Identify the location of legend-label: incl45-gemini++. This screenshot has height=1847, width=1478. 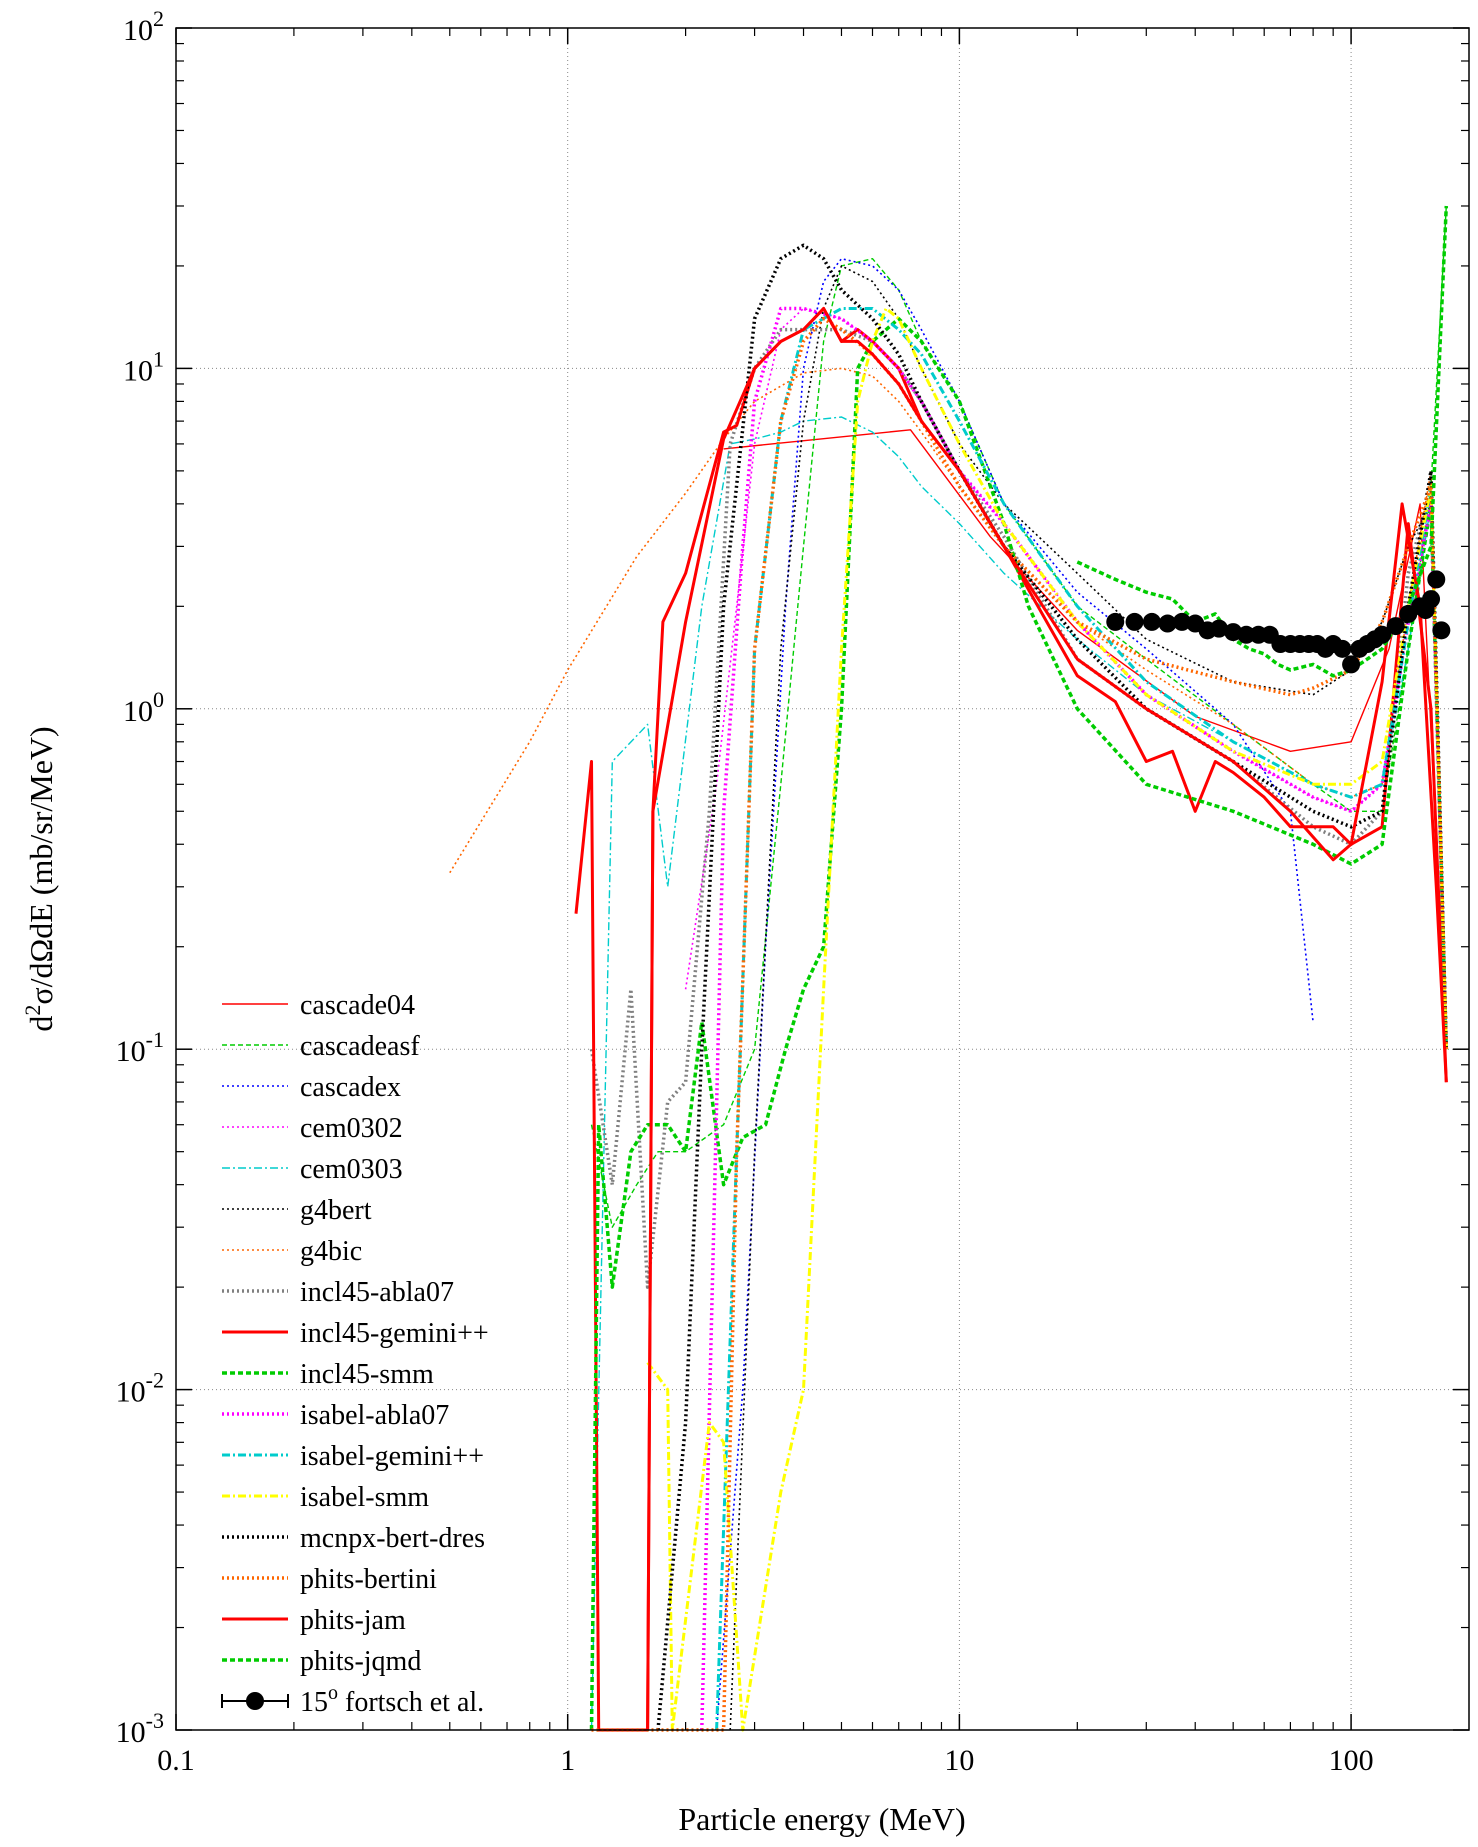
(394, 1333).